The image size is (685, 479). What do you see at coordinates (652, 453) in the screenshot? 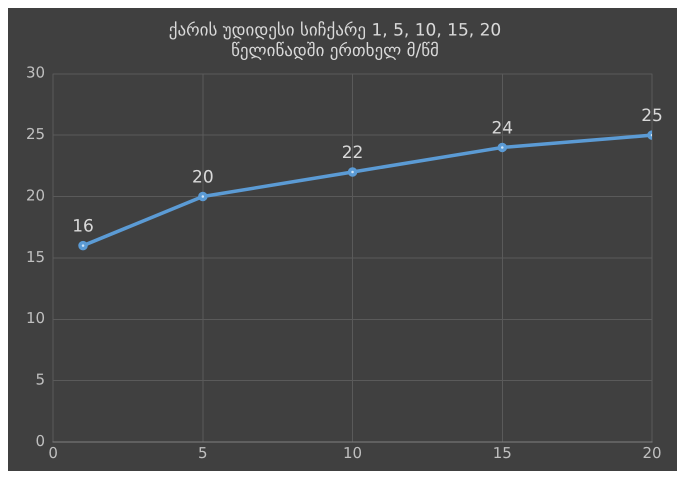
I see `x-tick-label: 20` at bounding box center [652, 453].